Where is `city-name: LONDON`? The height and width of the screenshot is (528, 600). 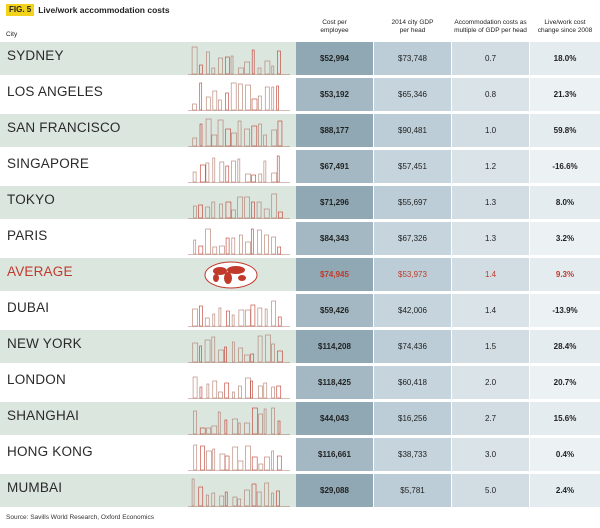 city-name: LONDON is located at coordinates (36, 379).